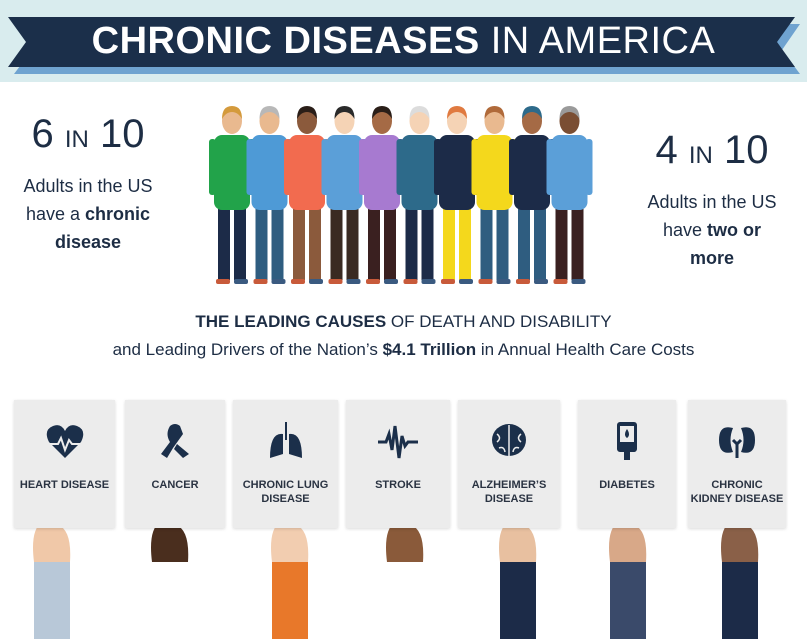  I want to click on disease-label: STROKE, so click(398, 485).